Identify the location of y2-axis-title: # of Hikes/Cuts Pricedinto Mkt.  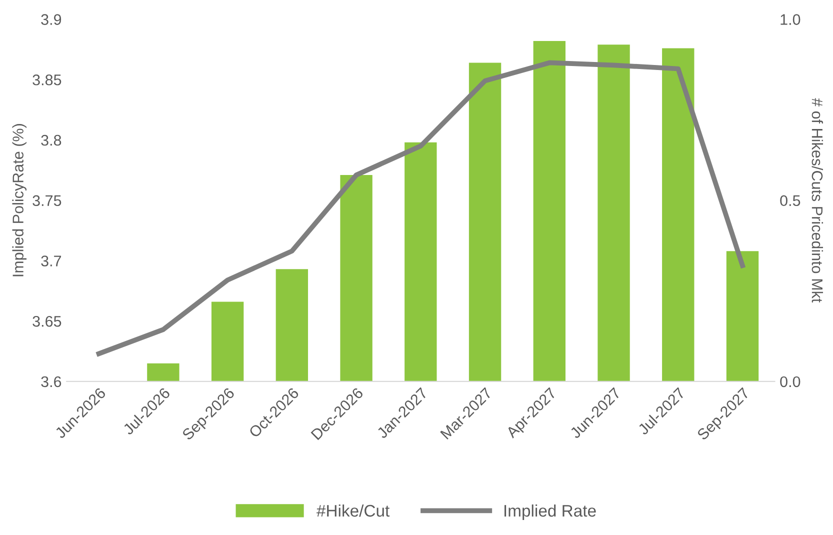
(818, 200).